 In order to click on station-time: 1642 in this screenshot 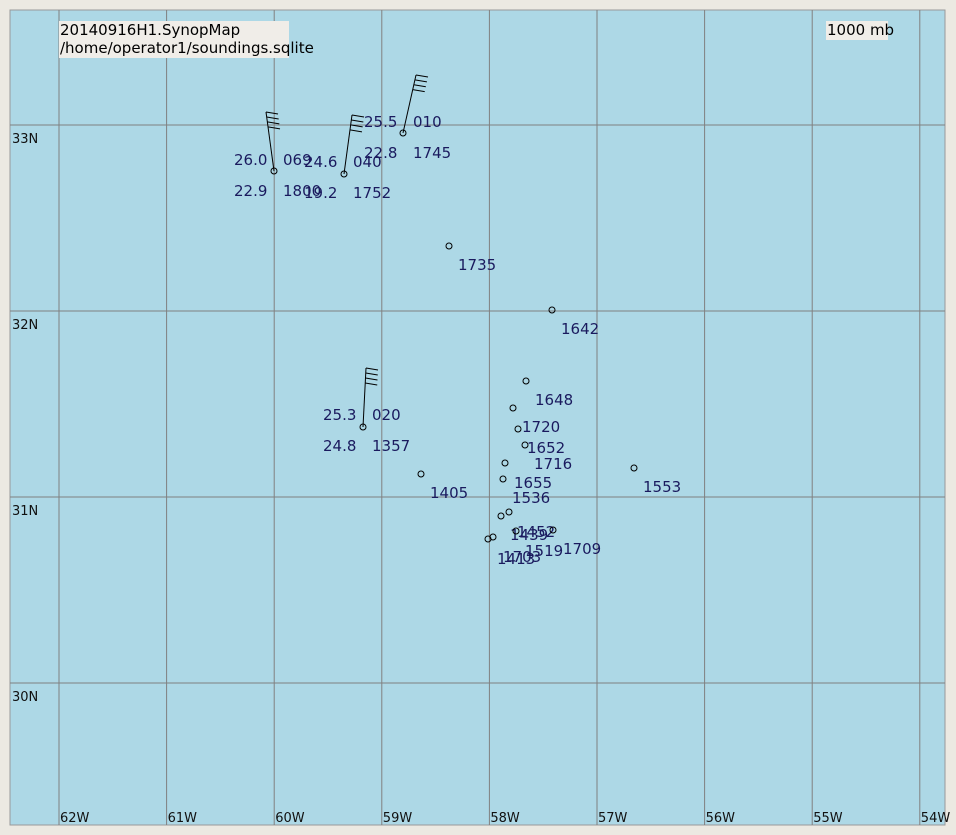, I will do `click(580, 329)`.